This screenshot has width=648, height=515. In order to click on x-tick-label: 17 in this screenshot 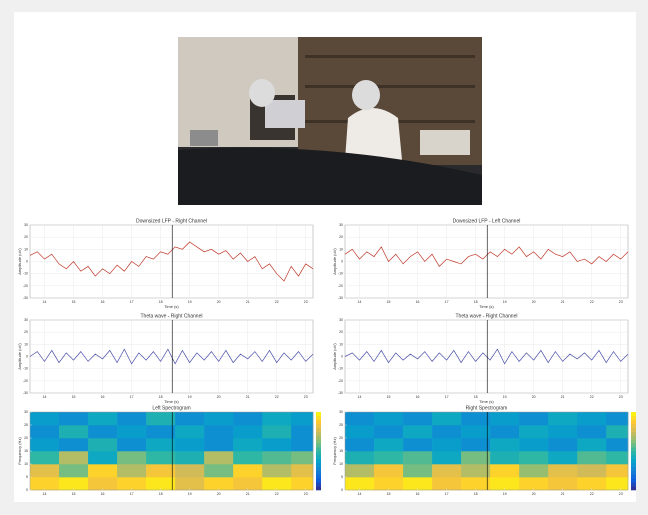, I will do `click(132, 494)`.